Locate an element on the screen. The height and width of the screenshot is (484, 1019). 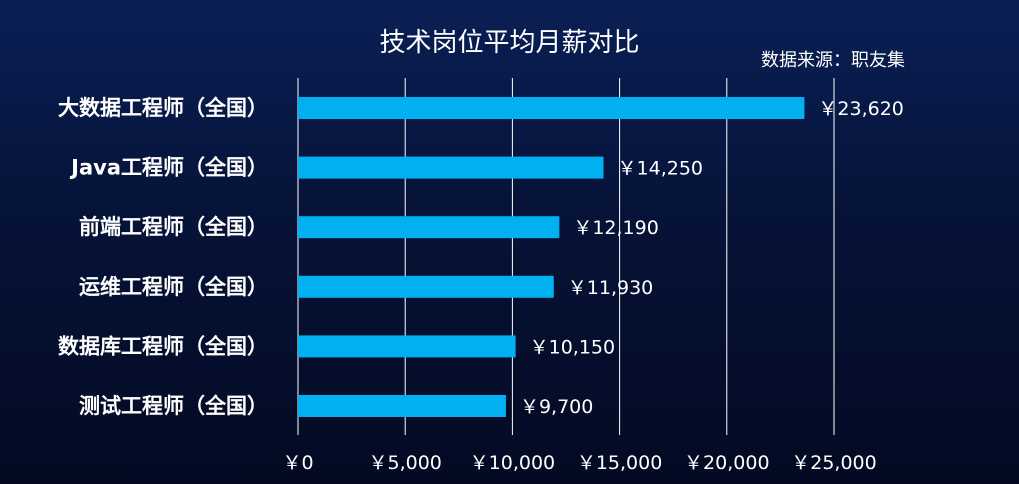
value-label-1: ￥14,250 is located at coordinates (660, 169).